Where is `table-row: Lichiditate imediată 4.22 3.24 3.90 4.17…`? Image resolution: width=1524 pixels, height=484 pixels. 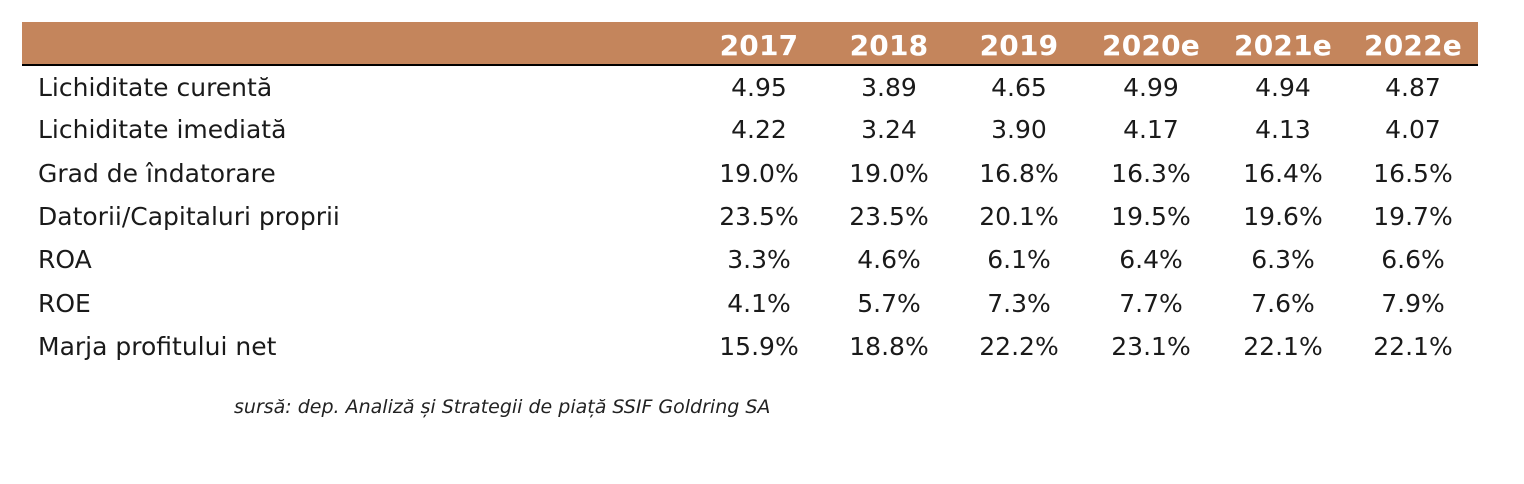
table-row: Lichiditate imediată 4.22 3.24 3.90 4.17… is located at coordinates (750, 129).